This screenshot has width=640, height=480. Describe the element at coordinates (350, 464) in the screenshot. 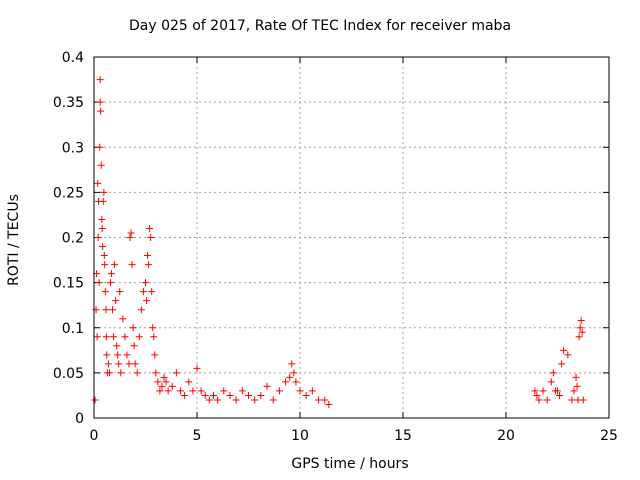

I see `x-axis-label: GPS time / hours` at that location.